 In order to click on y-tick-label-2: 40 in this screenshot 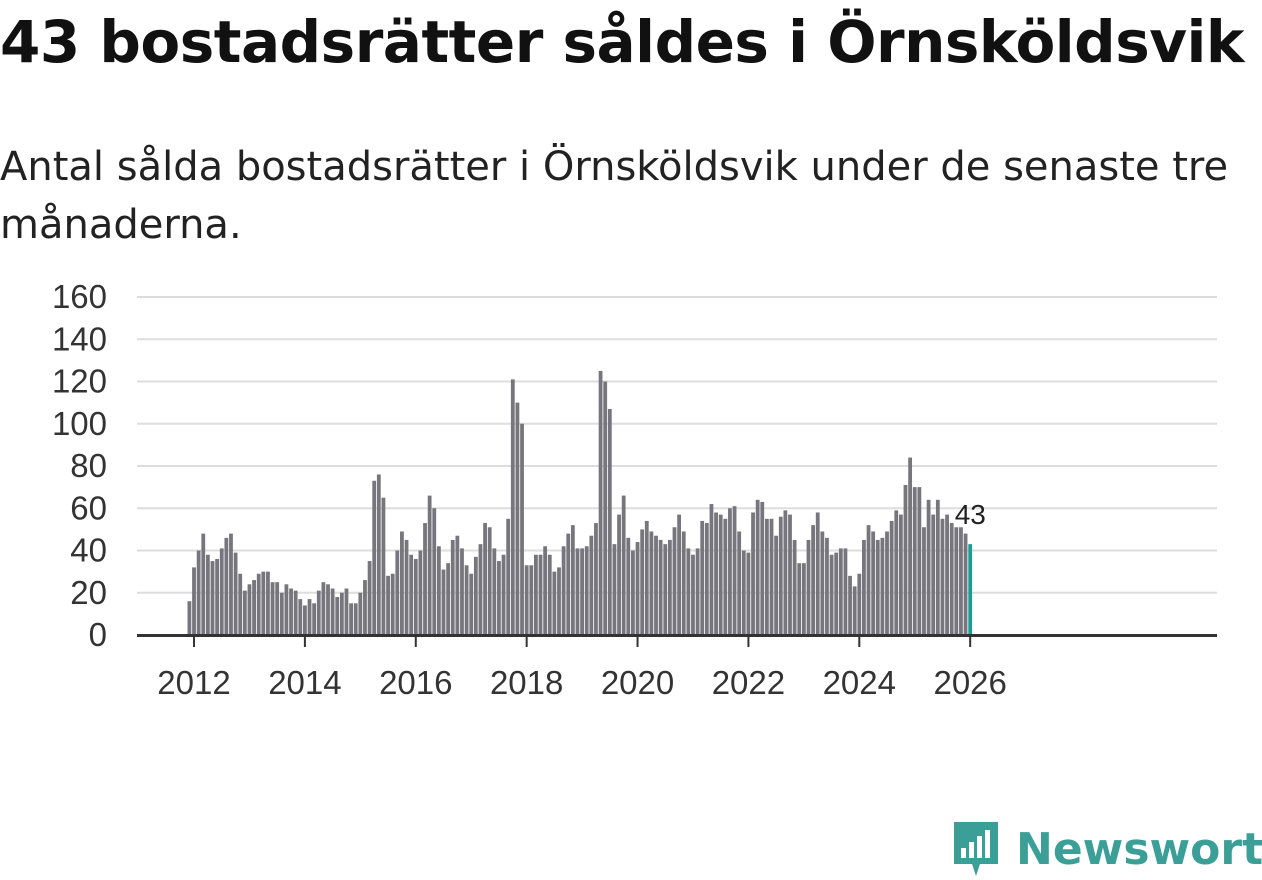, I will do `click(88, 550)`.